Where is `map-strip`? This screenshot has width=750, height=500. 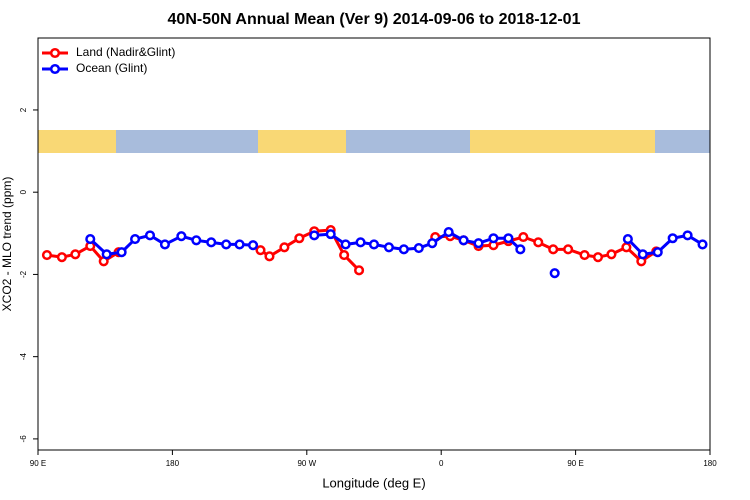
map-strip is located at coordinates (374, 141).